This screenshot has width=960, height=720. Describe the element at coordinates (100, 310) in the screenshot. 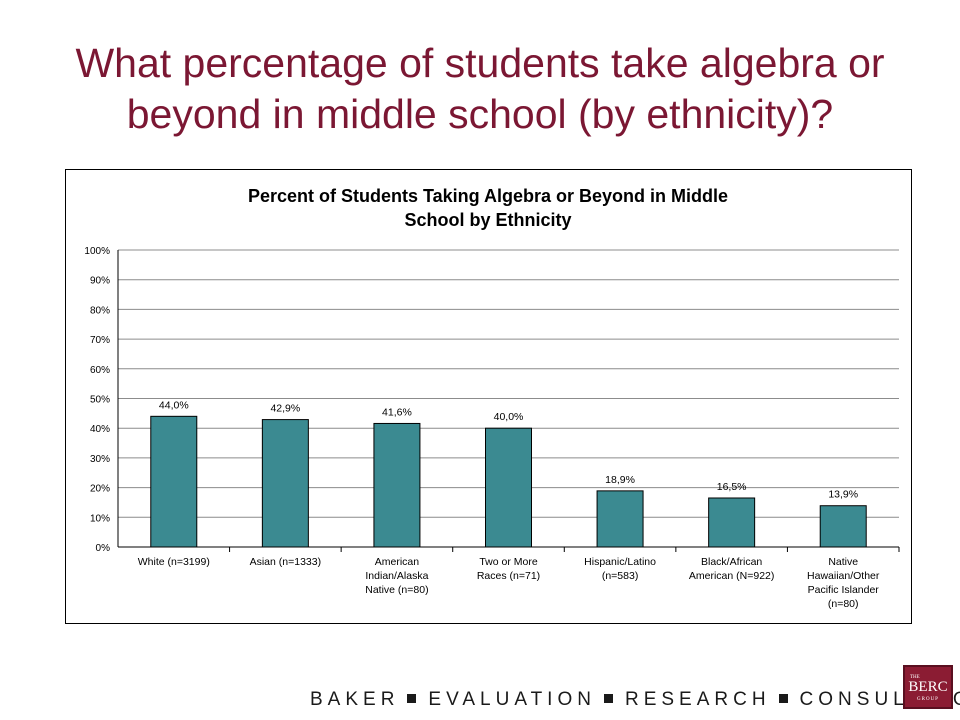

I see `y-tick-label: 80%` at that location.